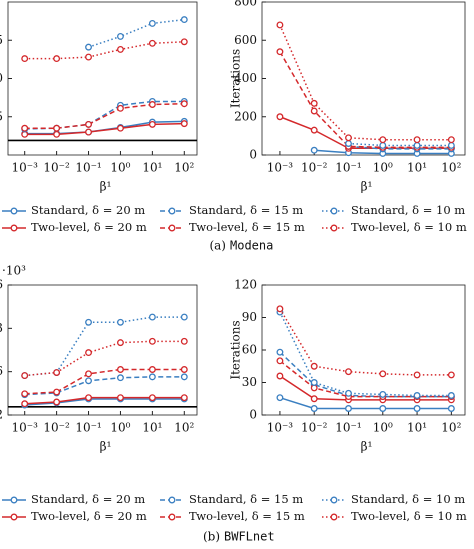  I want to click on y-tick-label: 5, so click(1, 116).